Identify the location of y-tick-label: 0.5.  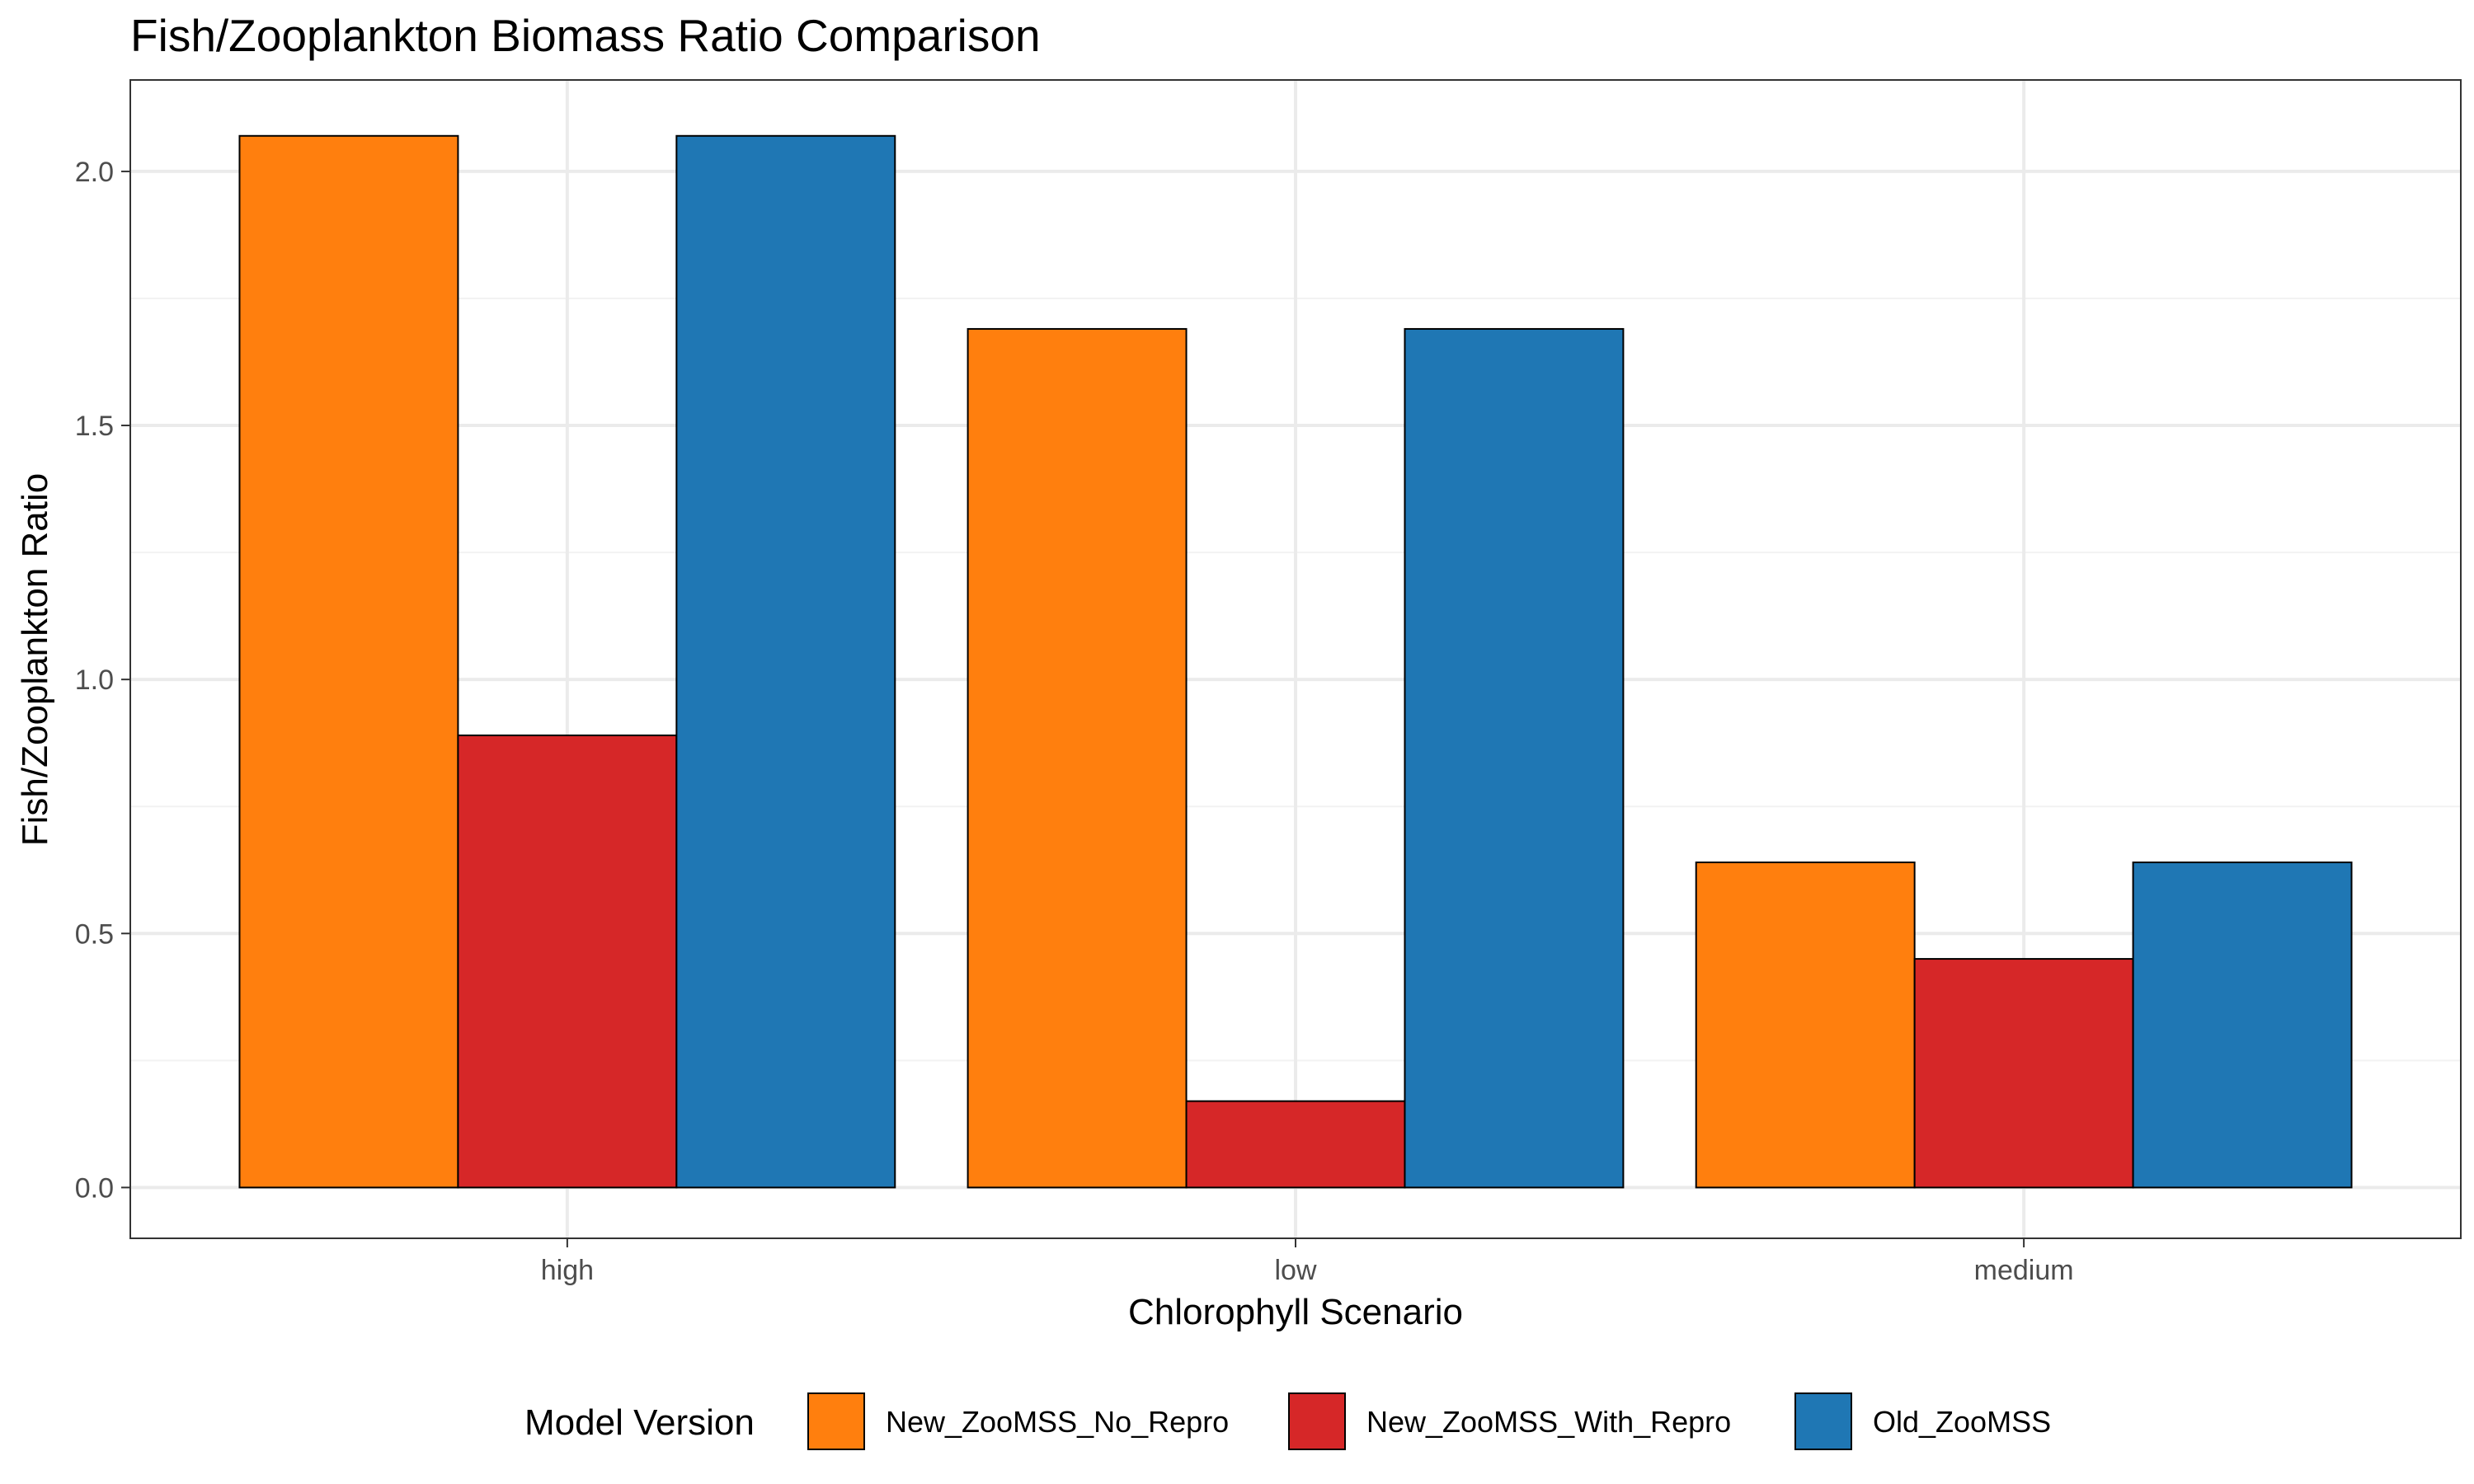
(94, 934).